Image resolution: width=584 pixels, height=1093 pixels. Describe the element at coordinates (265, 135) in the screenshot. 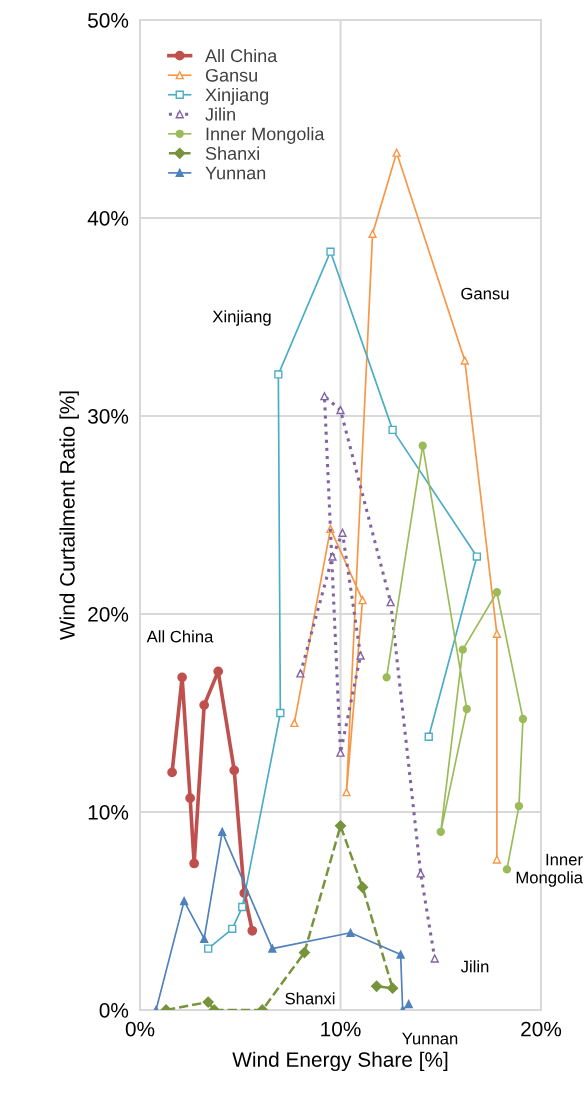

I see `legend-label: Inner Mongolia` at that location.